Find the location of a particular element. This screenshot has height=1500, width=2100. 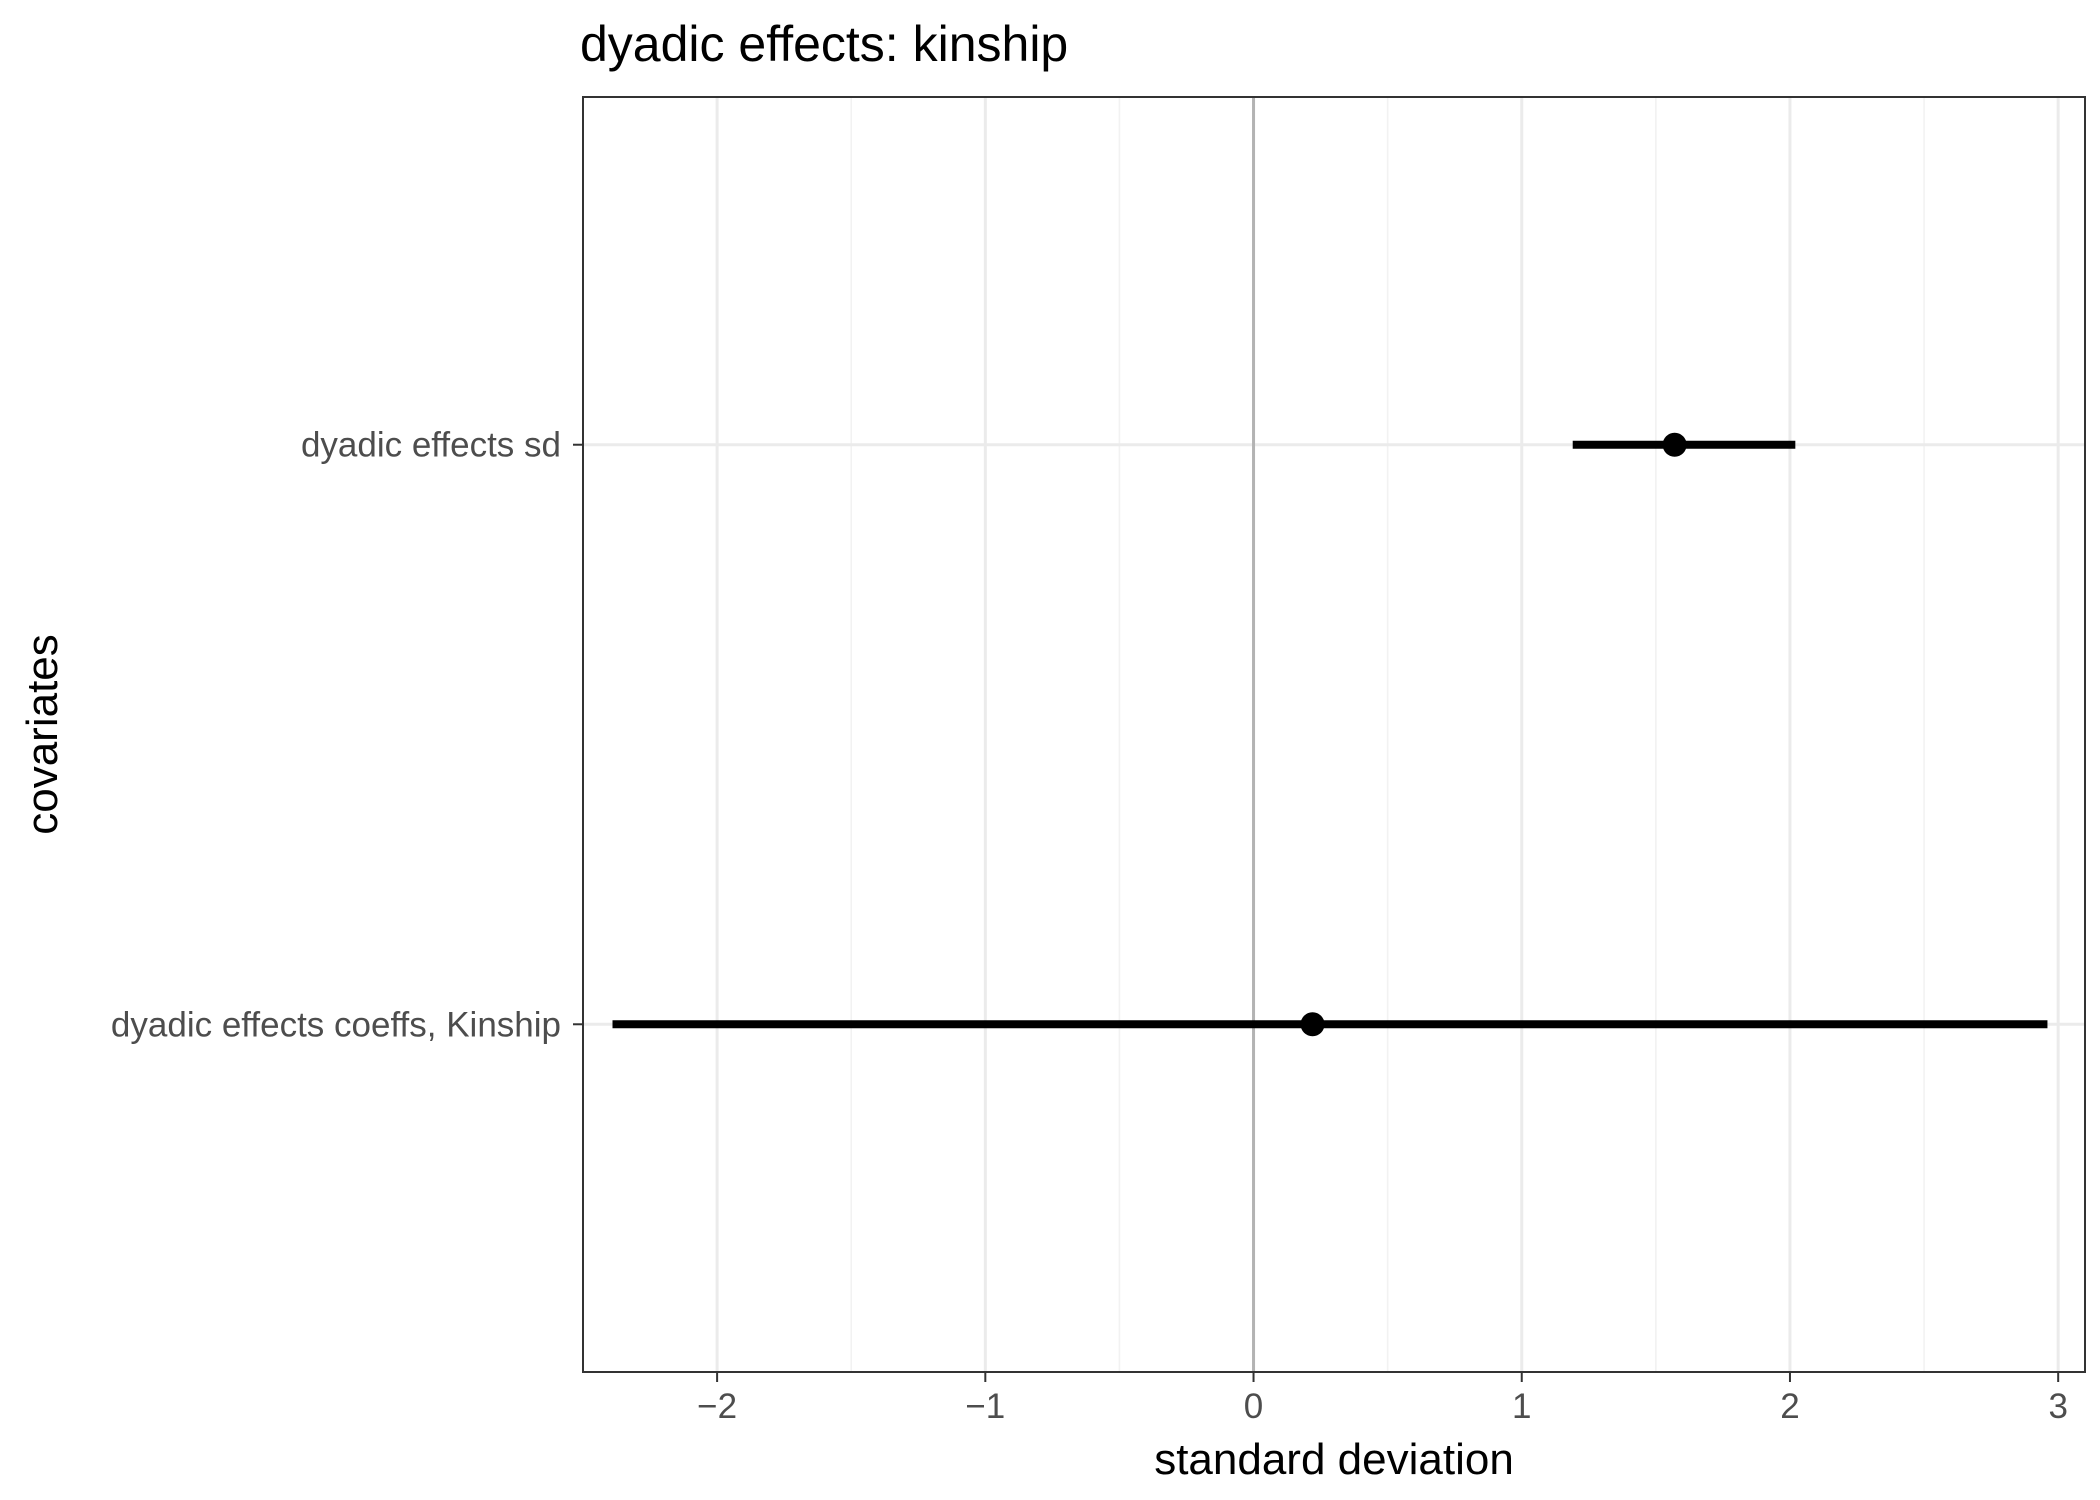

x-tick-label: 0 is located at coordinates (1253, 1406).